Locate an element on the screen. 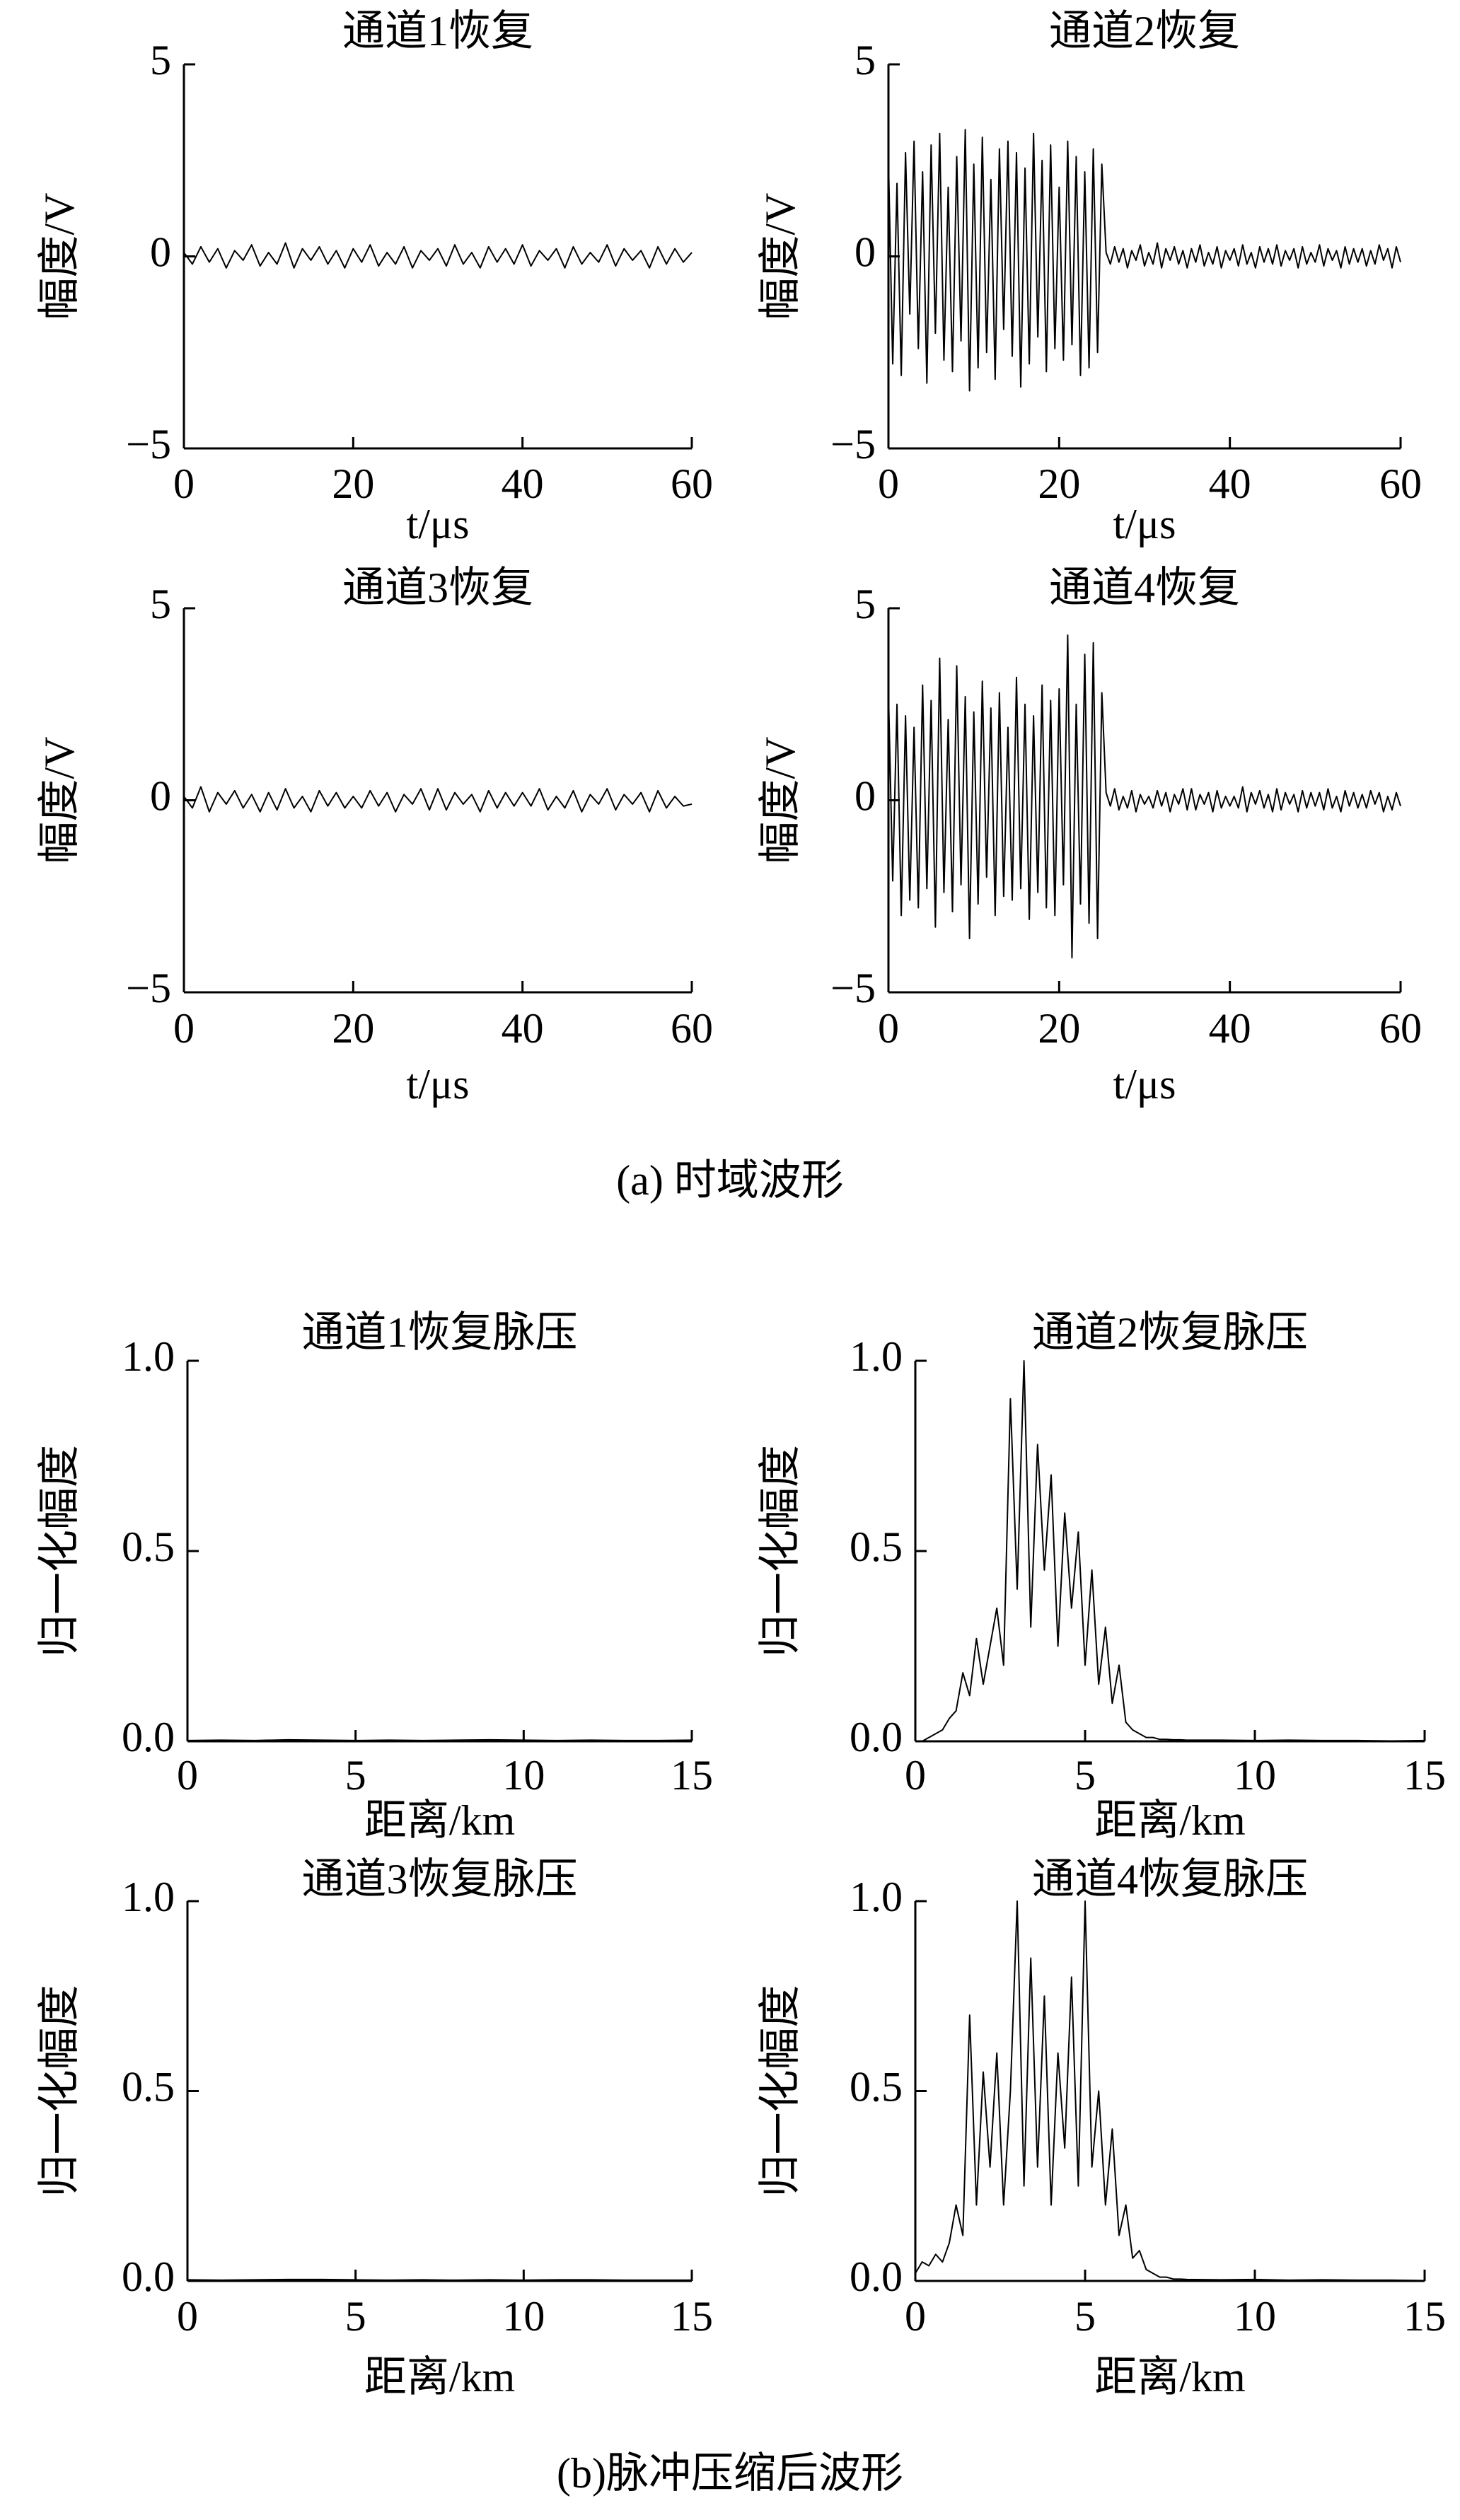 The height and width of the screenshot is (2520, 1460). chart-title: 通道3恢复脉压 is located at coordinates (440, 1879).